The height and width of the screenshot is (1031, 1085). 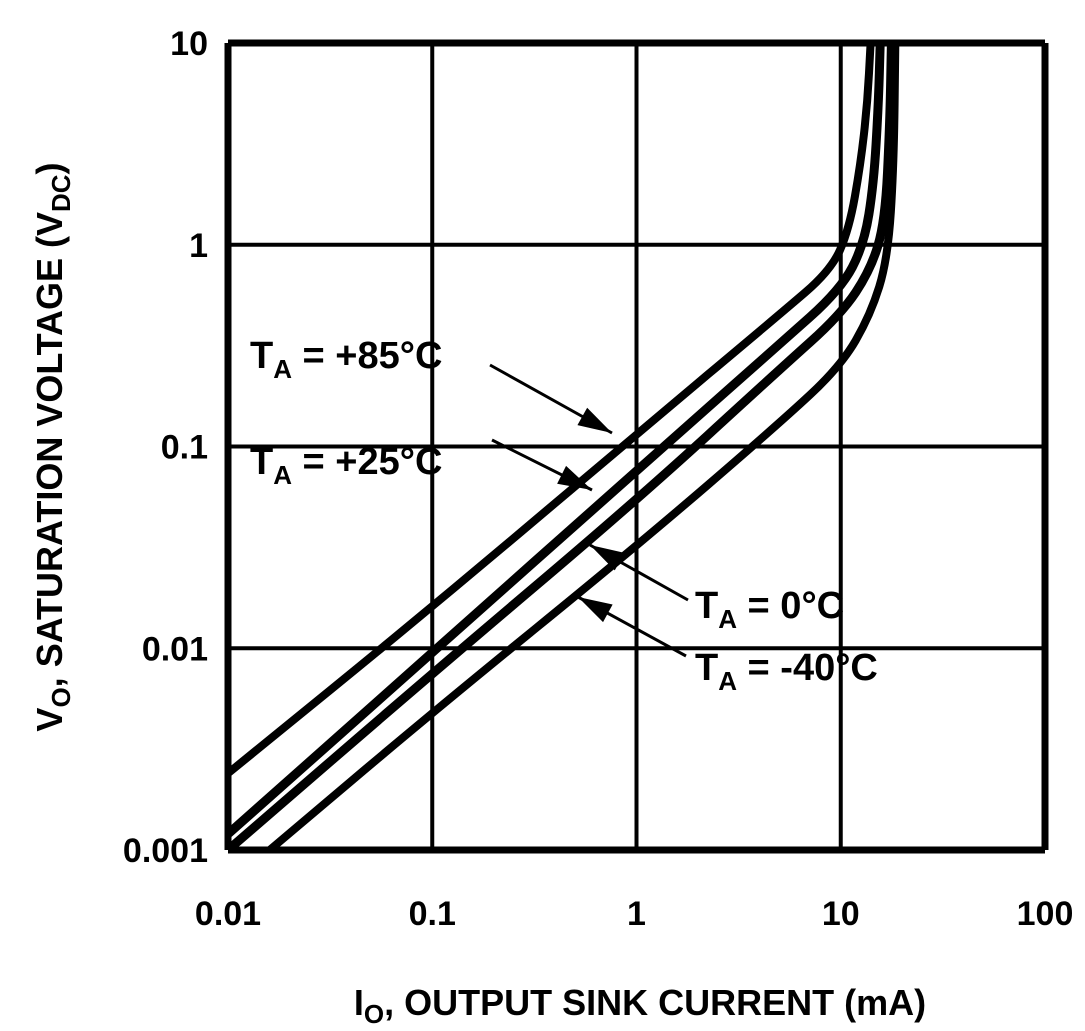 What do you see at coordinates (636, 914) in the screenshot?
I see `x-tick-label: 1` at bounding box center [636, 914].